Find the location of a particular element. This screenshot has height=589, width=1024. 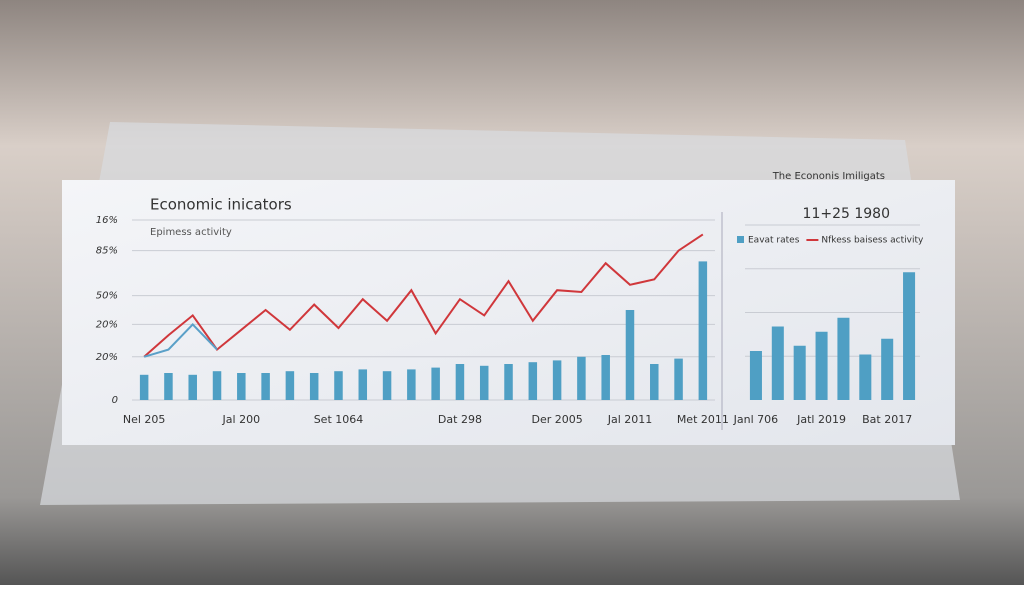

x-tick-label: Jatl 2019 is located at coordinates (821, 419).